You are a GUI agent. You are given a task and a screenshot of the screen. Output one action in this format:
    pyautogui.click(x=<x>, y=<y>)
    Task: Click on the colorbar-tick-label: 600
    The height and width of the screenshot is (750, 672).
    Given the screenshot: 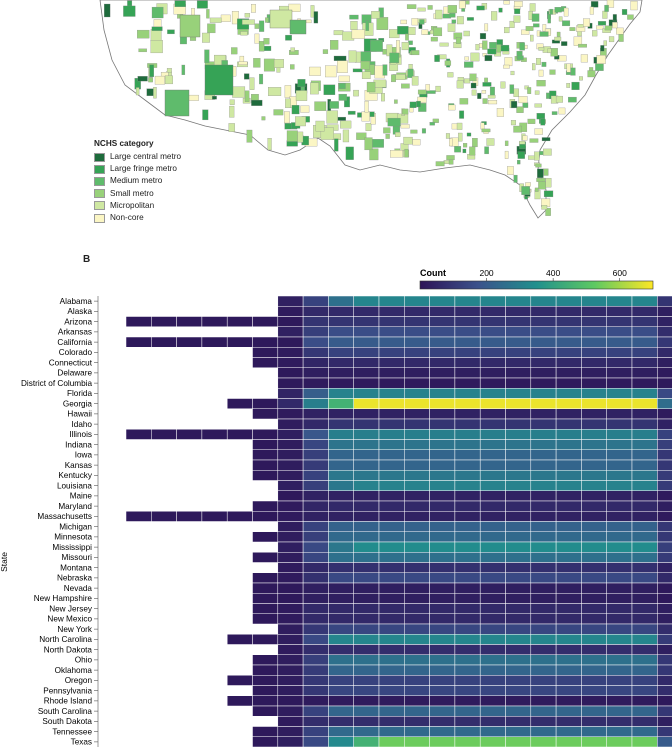 What is the action you would take?
    pyautogui.click(x=620, y=273)
    